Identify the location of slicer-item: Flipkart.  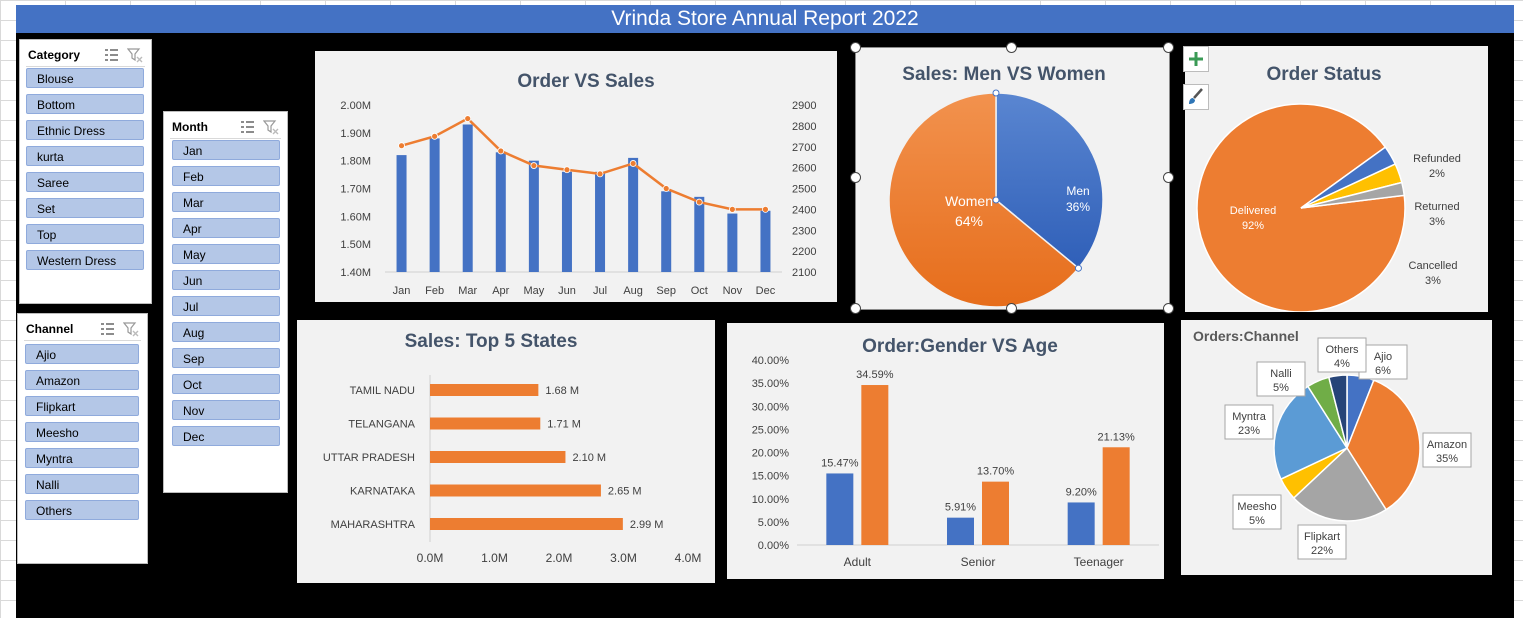
(82, 406).